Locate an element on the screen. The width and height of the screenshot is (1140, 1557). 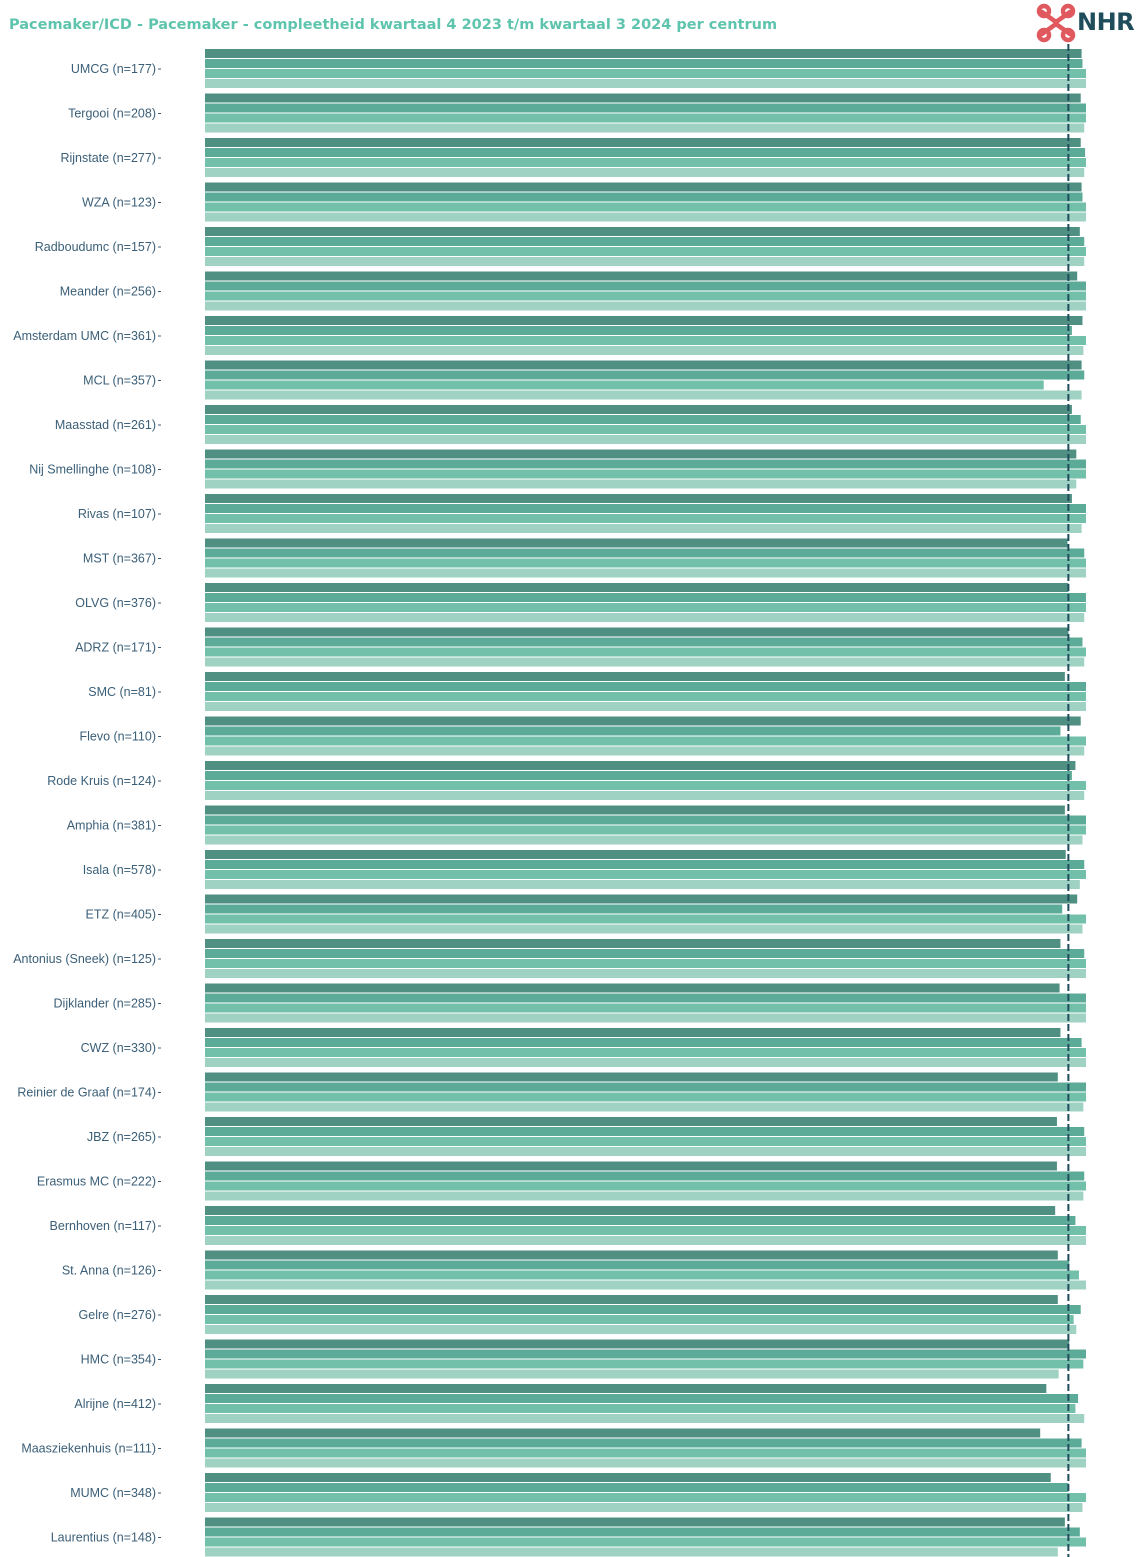
category-label: Tergooi (n=208) is located at coordinates (112, 114).